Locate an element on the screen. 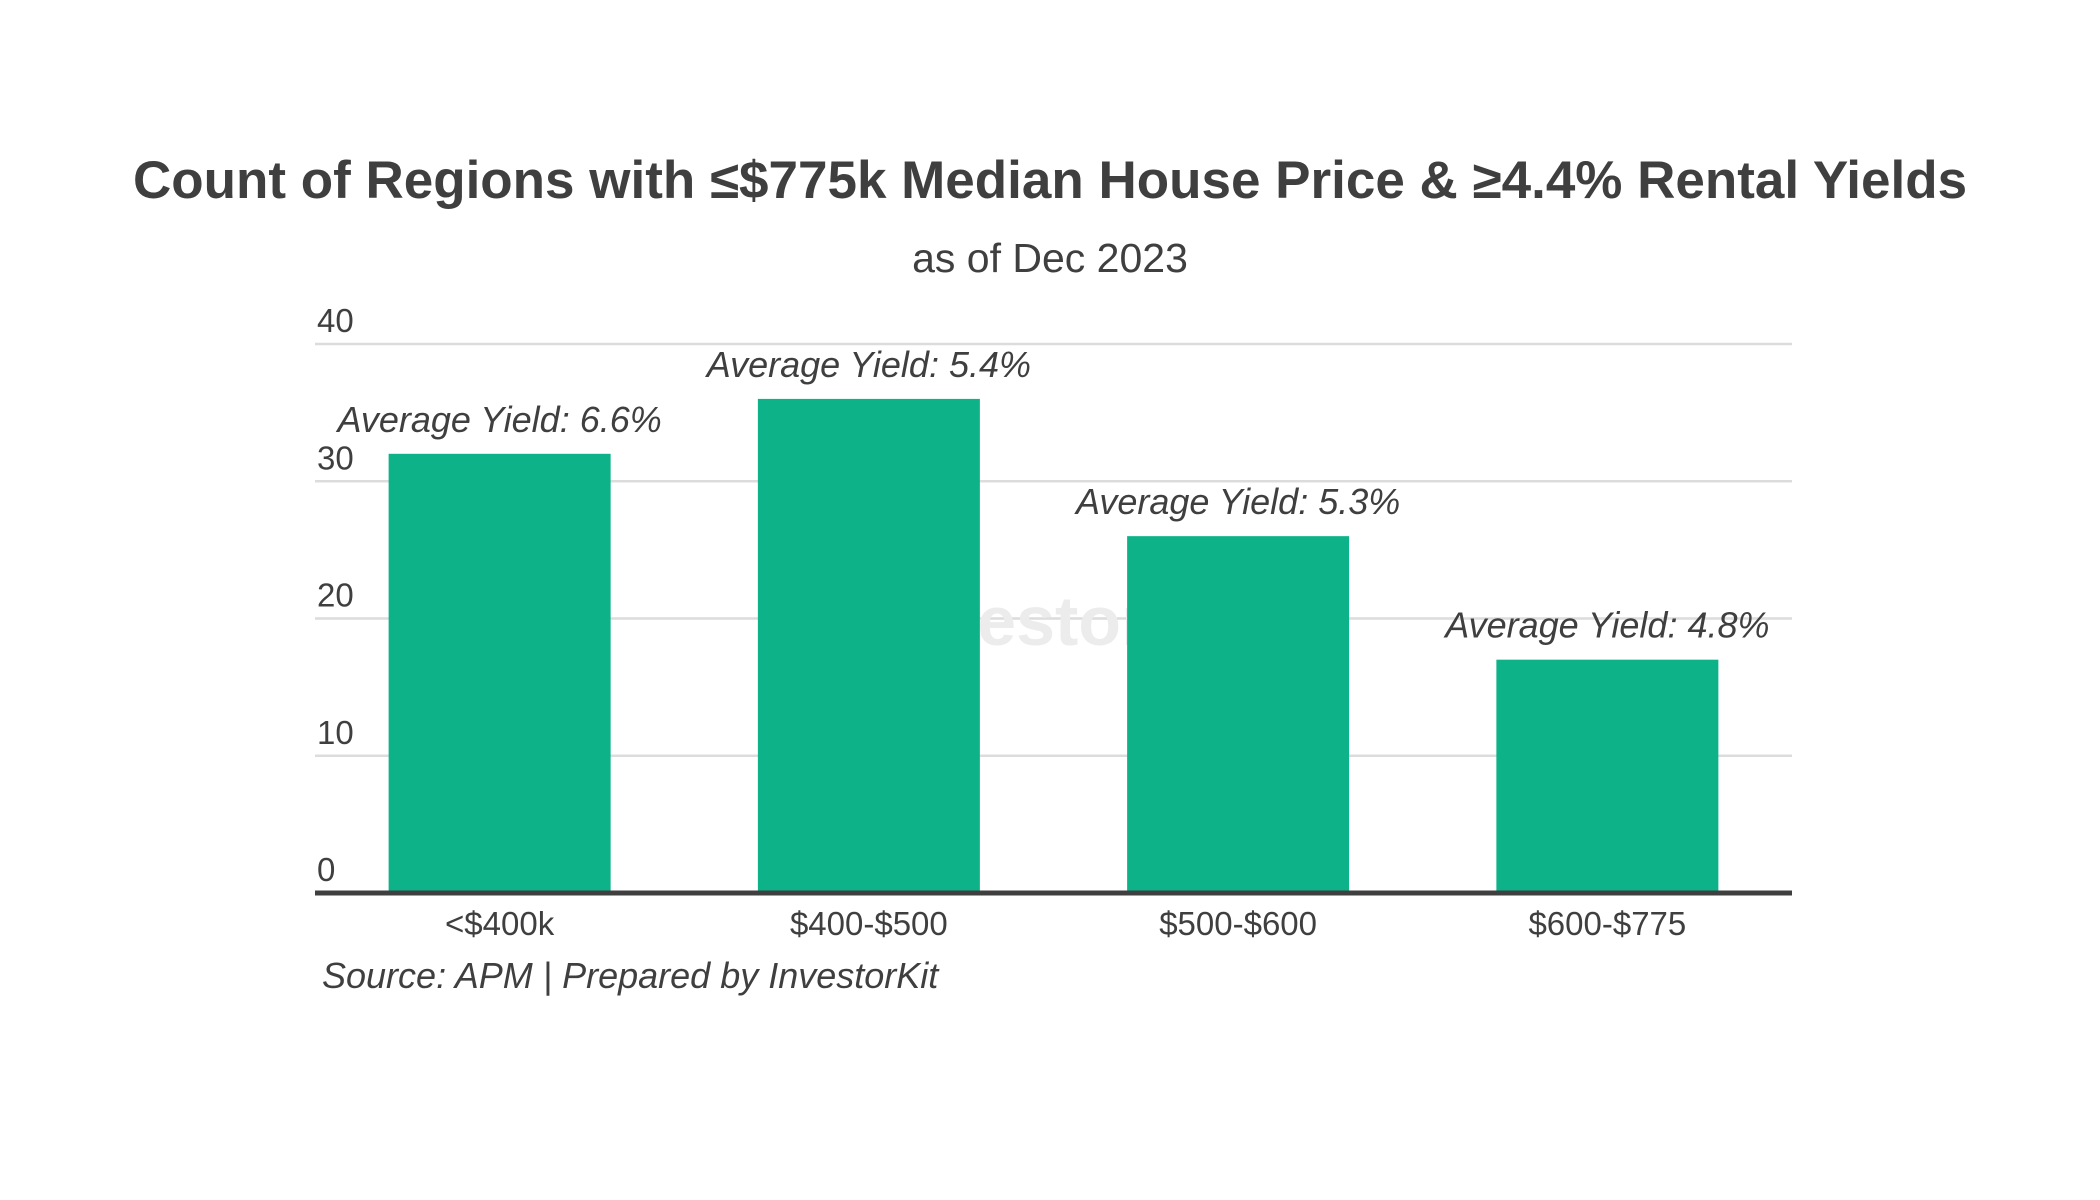 The height and width of the screenshot is (1200, 2100). x-tick-label: $600-$775 is located at coordinates (1607, 923).